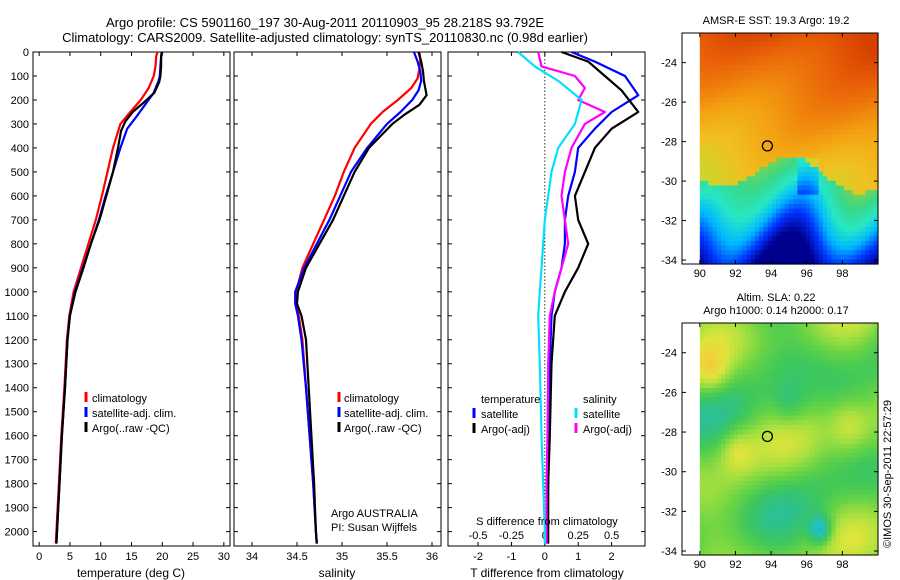 The height and width of the screenshot is (580, 900). I want to click on x-tick-label: 36, so click(432, 557).